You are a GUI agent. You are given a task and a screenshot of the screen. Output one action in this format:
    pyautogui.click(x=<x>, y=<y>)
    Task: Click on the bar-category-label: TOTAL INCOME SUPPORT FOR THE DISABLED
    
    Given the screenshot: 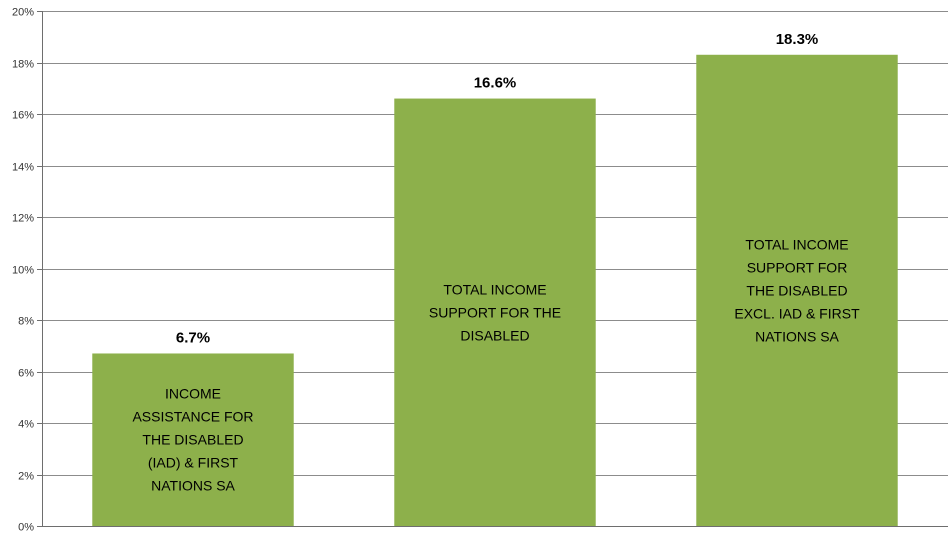 What is the action you would take?
    pyautogui.click(x=495, y=312)
    